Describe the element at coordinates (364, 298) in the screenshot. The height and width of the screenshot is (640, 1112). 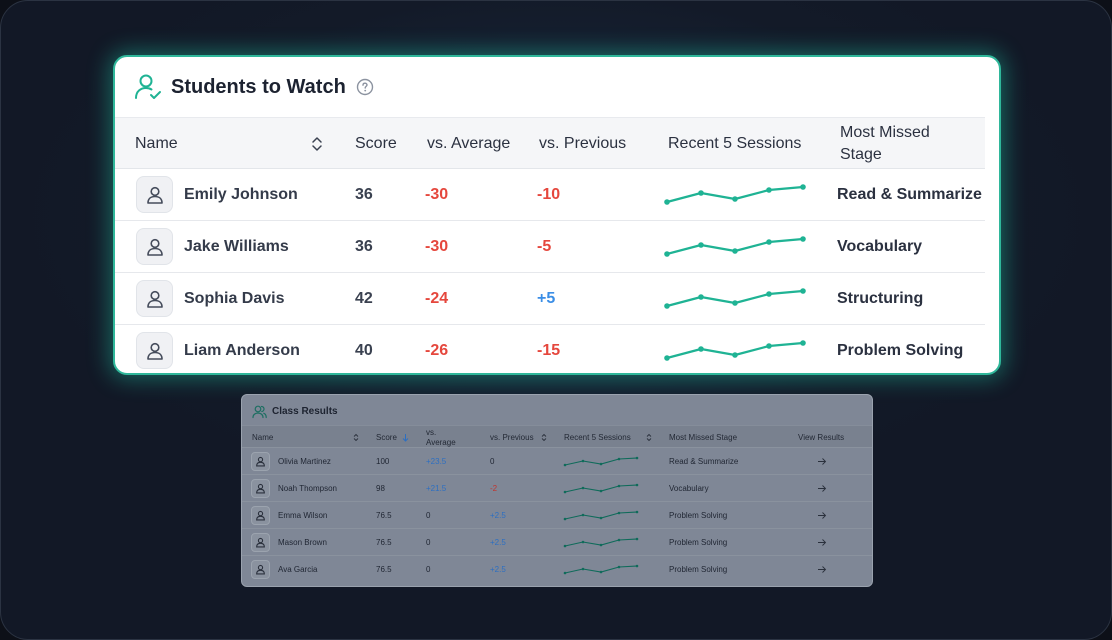
I see `score-value: 42` at that location.